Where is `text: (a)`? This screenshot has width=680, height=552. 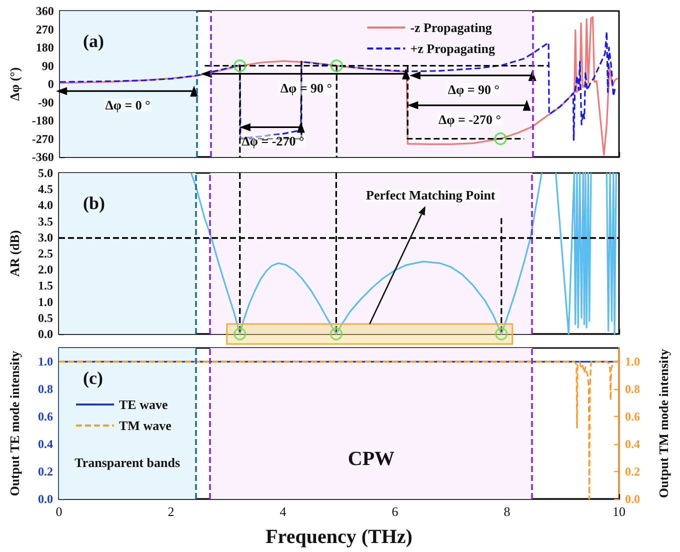 text: (a) is located at coordinates (93, 41).